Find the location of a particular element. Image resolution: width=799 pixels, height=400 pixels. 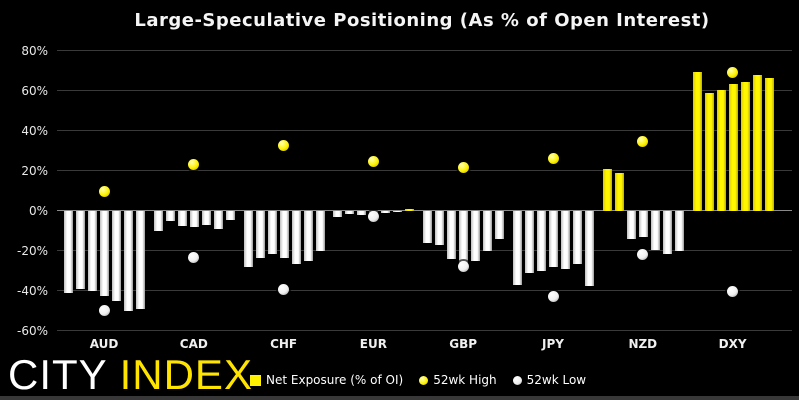

high-dot-aud is located at coordinates (104, 191).